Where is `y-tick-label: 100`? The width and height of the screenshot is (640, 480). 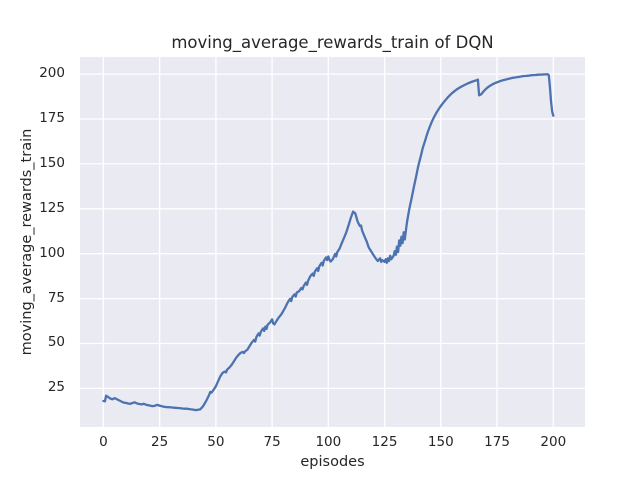
y-tick-label: 100 is located at coordinates (52, 252).